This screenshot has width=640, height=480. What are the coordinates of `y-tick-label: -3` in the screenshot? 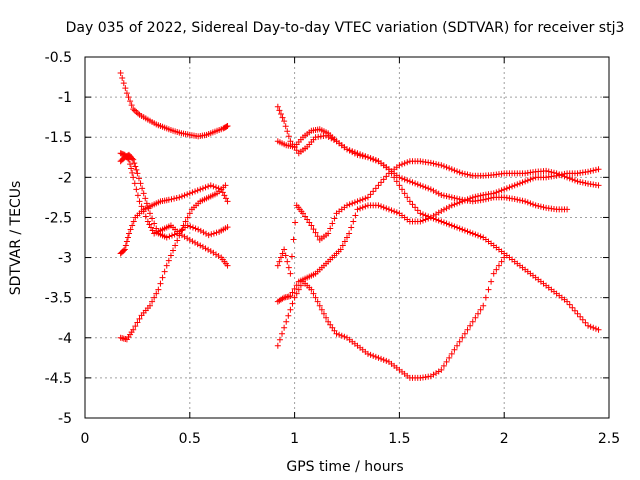 It's located at (65, 259).